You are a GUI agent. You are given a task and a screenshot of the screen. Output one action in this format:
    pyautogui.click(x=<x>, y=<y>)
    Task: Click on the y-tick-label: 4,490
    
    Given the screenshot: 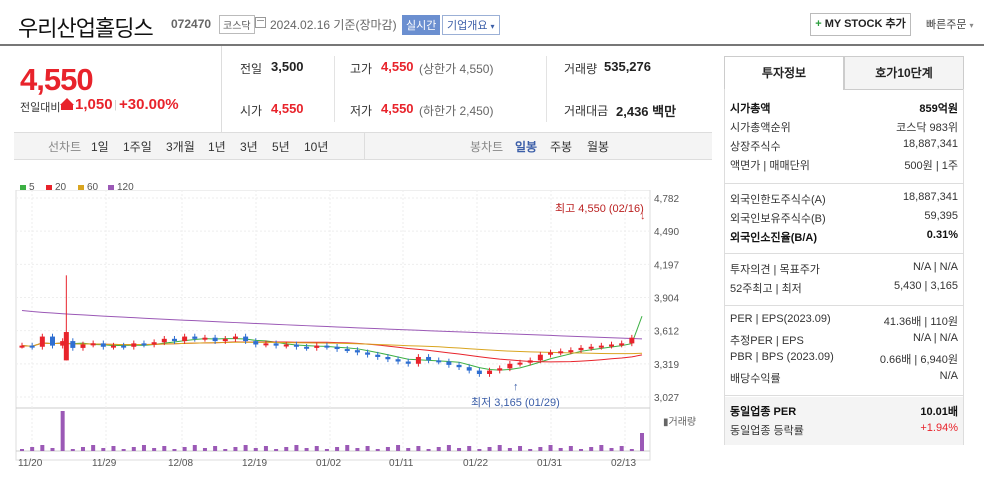 What is the action you would take?
    pyautogui.click(x=666, y=232)
    